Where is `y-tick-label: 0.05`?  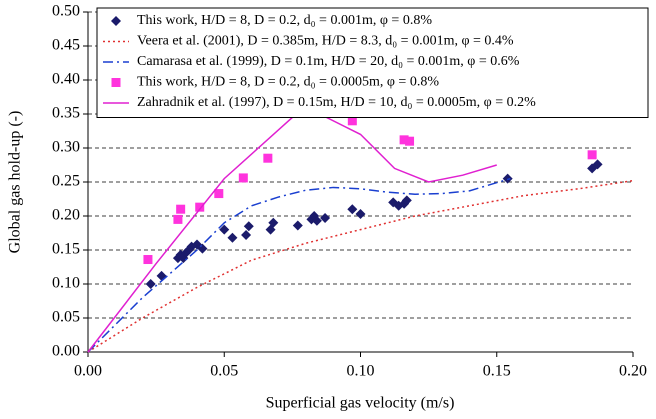 y-tick-label: 0.05 is located at coordinates (66, 317).